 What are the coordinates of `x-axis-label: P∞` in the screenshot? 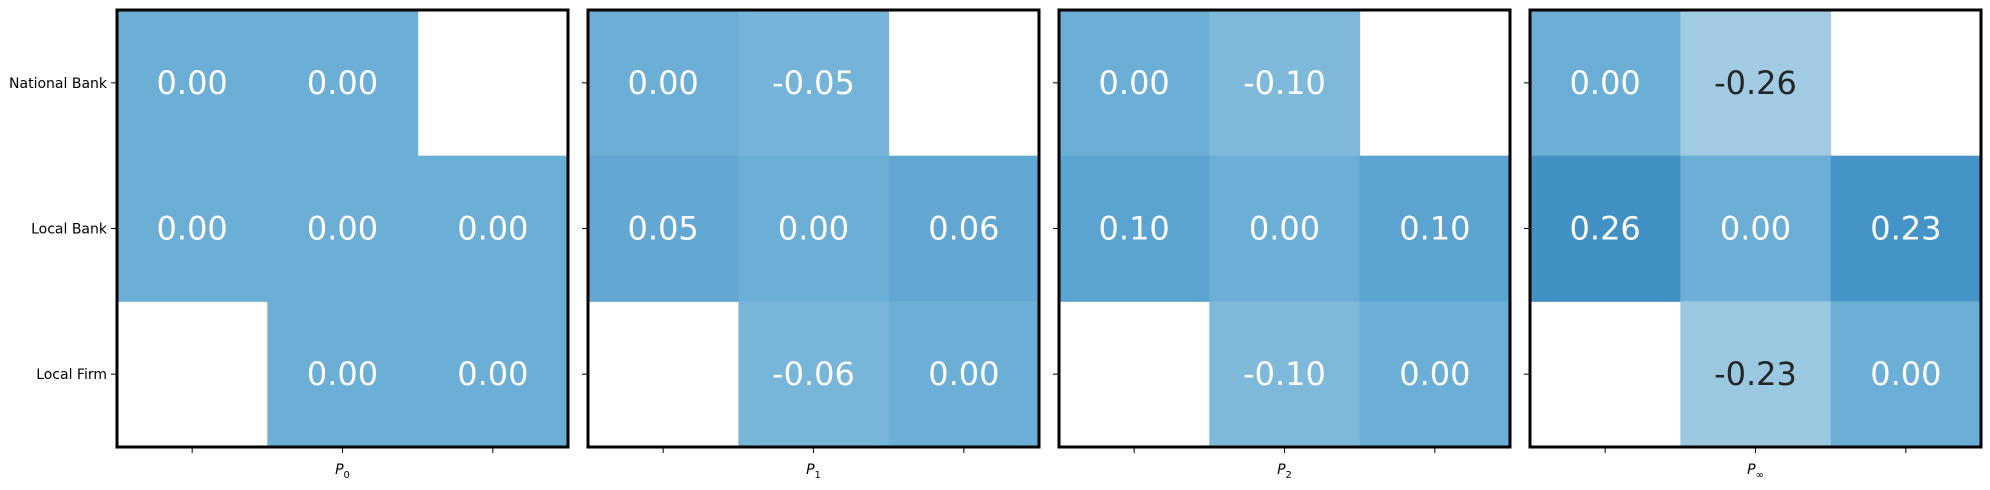 It's located at (1755, 471).